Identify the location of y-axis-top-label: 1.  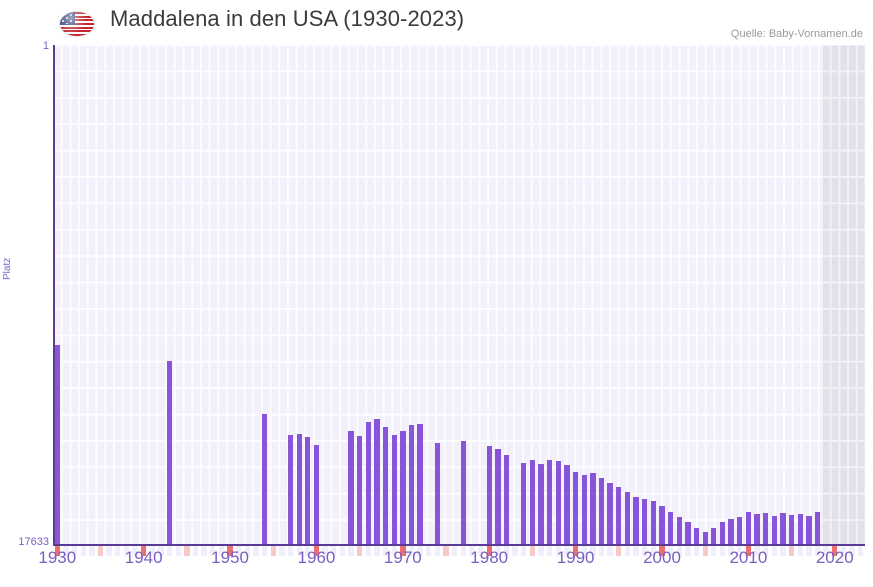
(45, 46).